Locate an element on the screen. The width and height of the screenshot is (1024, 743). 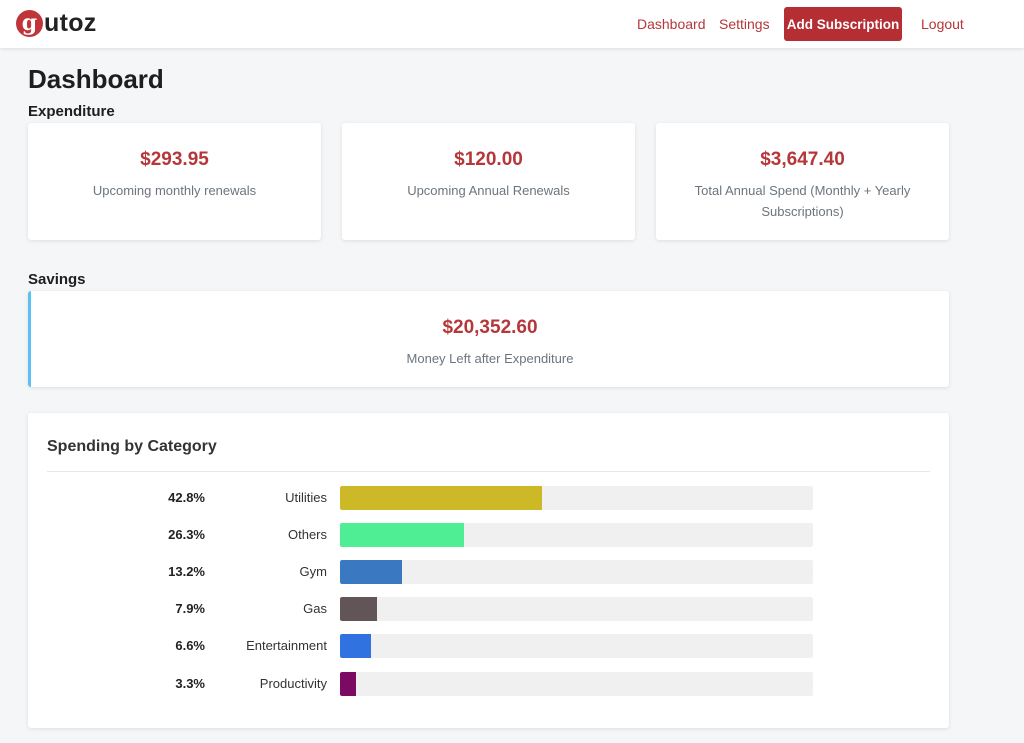
category-row-productivity: 3.3% Productivity is located at coordinates (488, 684).